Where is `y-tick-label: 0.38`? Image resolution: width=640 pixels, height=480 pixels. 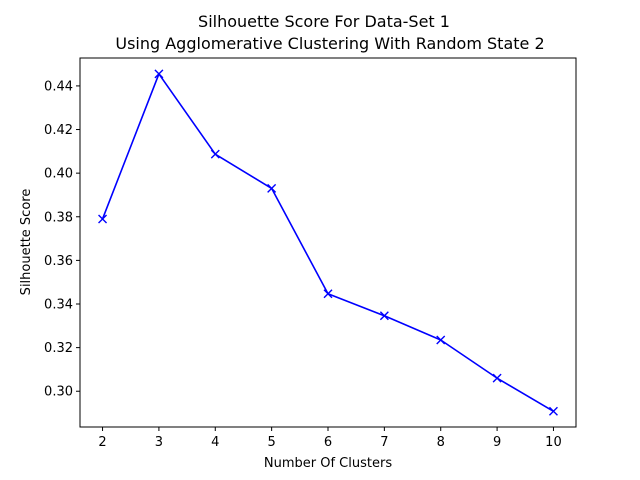 y-tick-label: 0.38 is located at coordinates (58, 217).